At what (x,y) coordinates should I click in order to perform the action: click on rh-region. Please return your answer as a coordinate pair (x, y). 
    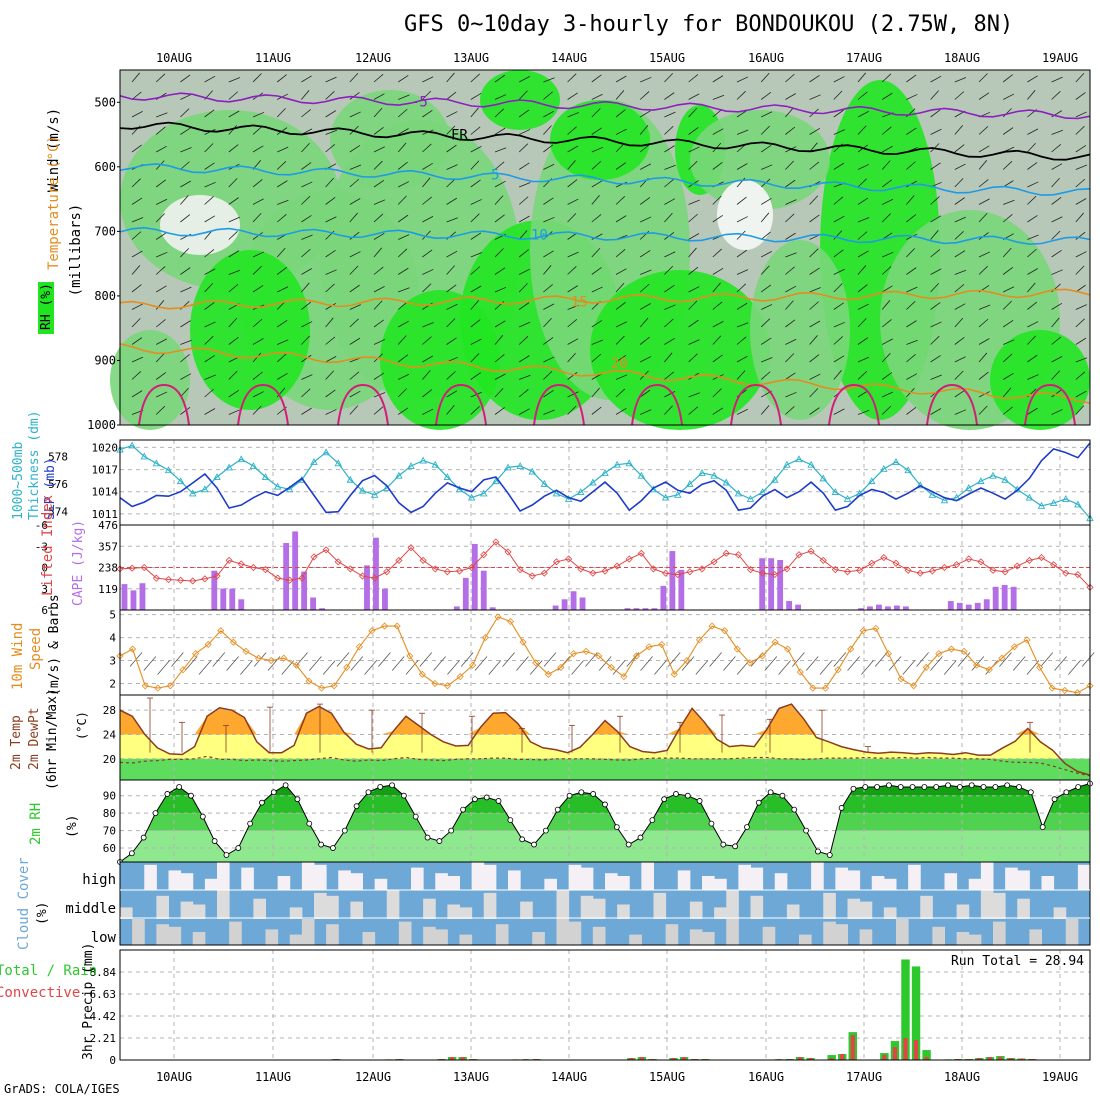
    Looking at the image, I should click on (440, 360).